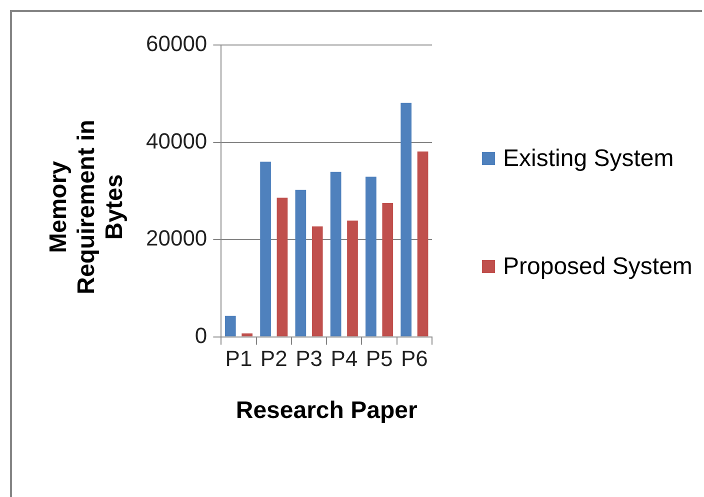 The image size is (704, 497). I want to click on x-tick-label: P5, so click(379, 359).